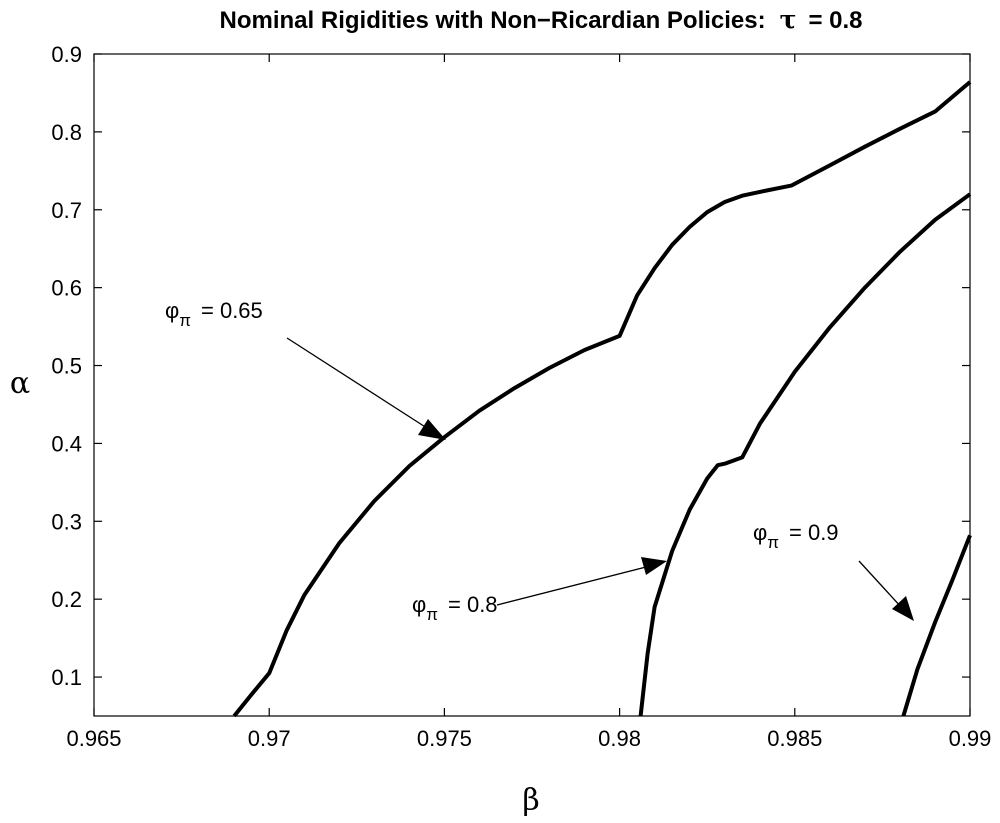 Image resolution: width=1000 pixels, height=823 pixels. What do you see at coordinates (903, 608) in the screenshot?
I see `annotation-phi-09-arrowhead` at bounding box center [903, 608].